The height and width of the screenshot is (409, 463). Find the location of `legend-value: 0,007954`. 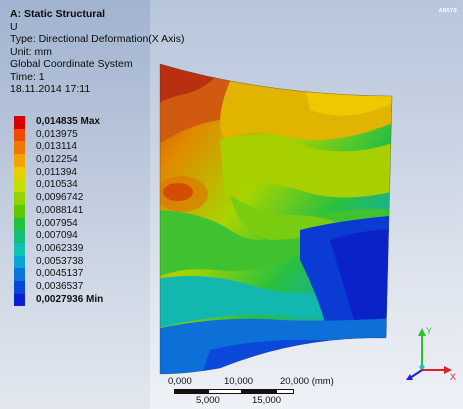

legend-value: 0,007954 is located at coordinates (57, 223).